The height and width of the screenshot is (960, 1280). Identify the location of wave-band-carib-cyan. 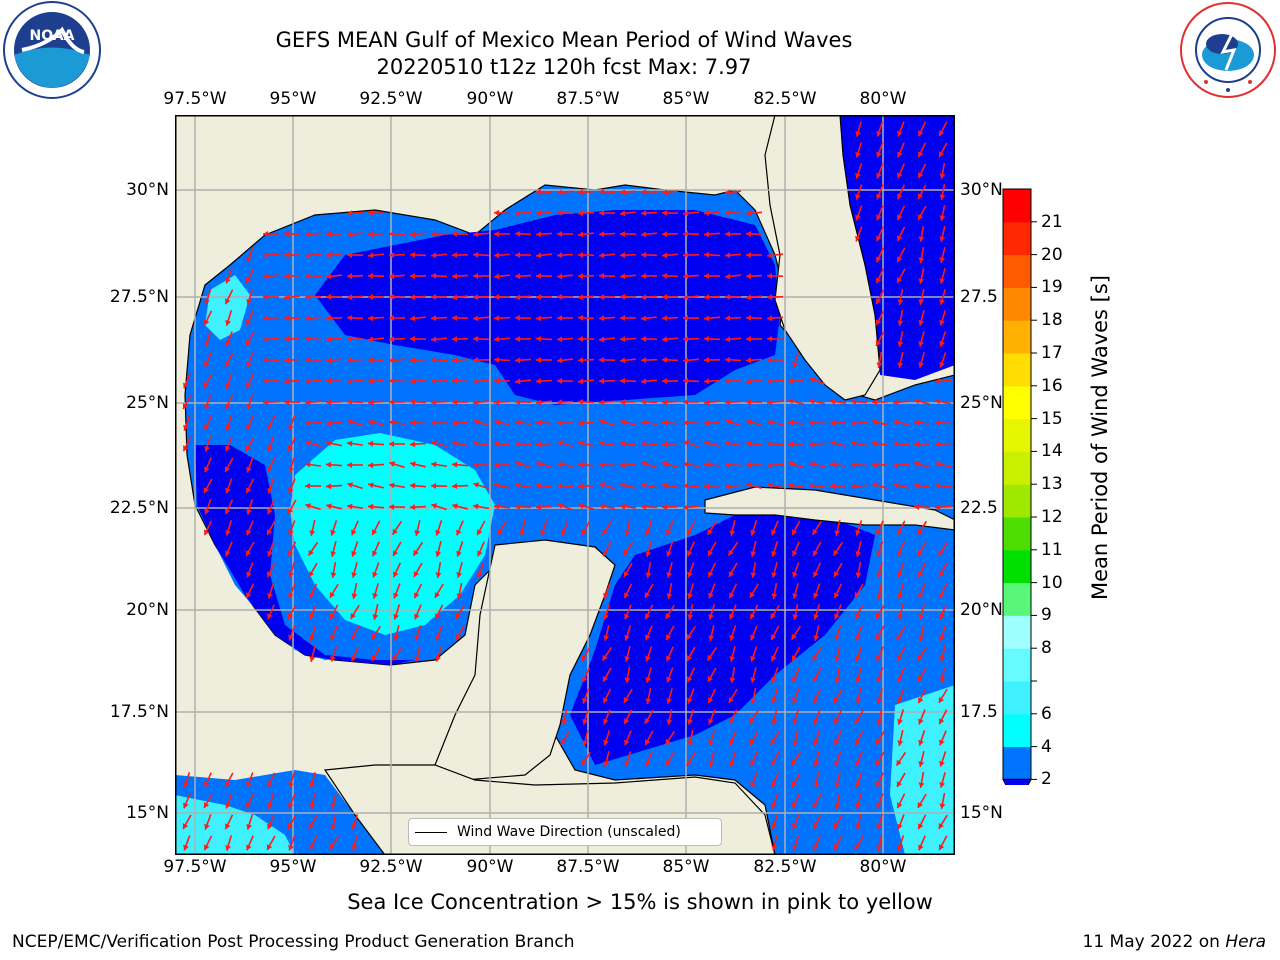
(922, 770).